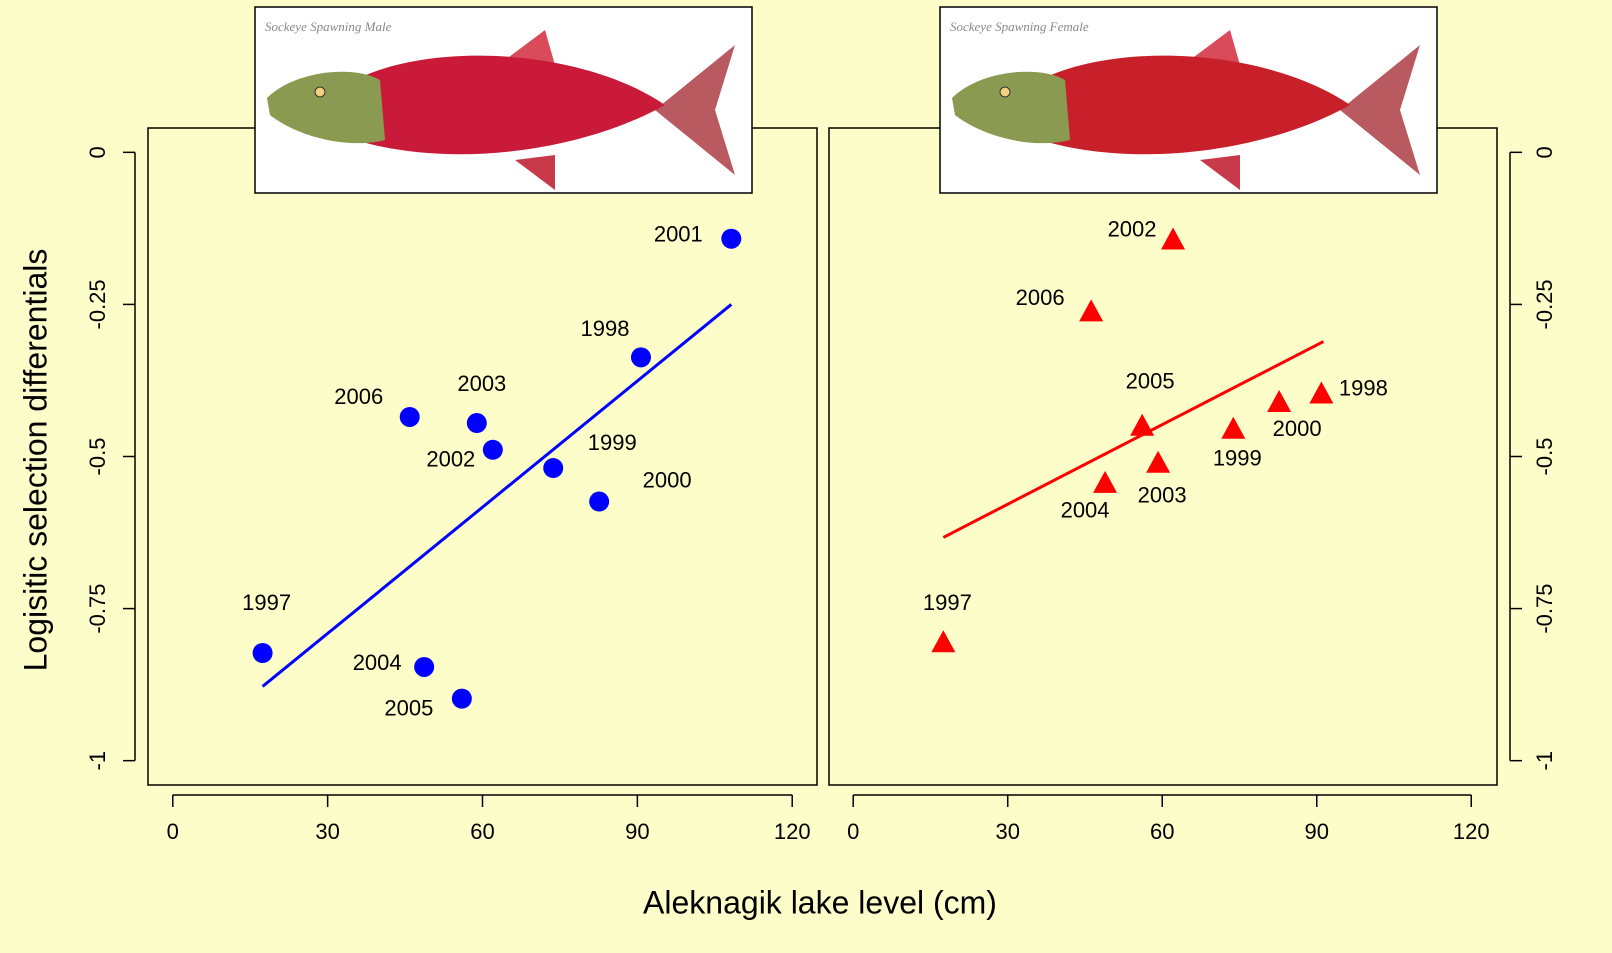  I want to click on x-axis-label: Aleknagik lake level (cm), so click(820, 902).